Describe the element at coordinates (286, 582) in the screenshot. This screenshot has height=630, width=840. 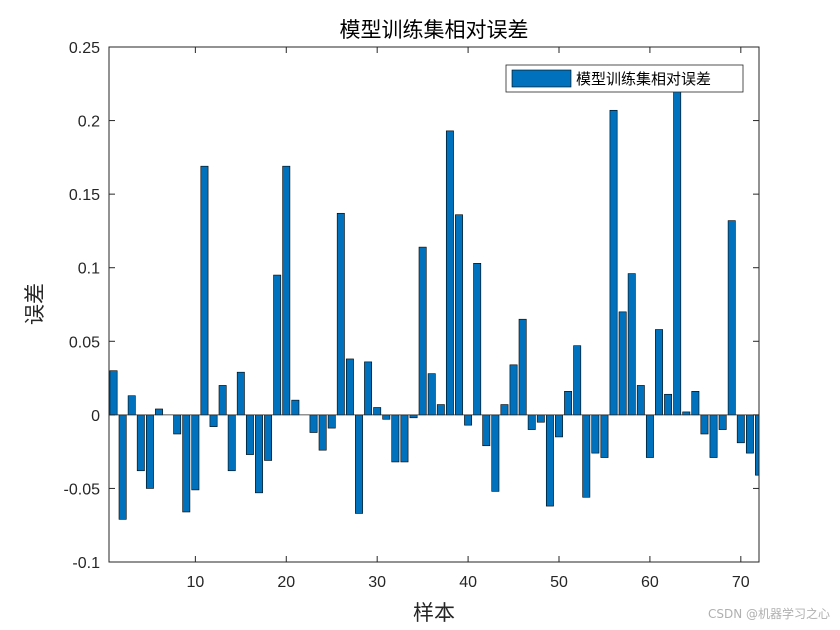
I see `x-tick-label: 20` at that location.